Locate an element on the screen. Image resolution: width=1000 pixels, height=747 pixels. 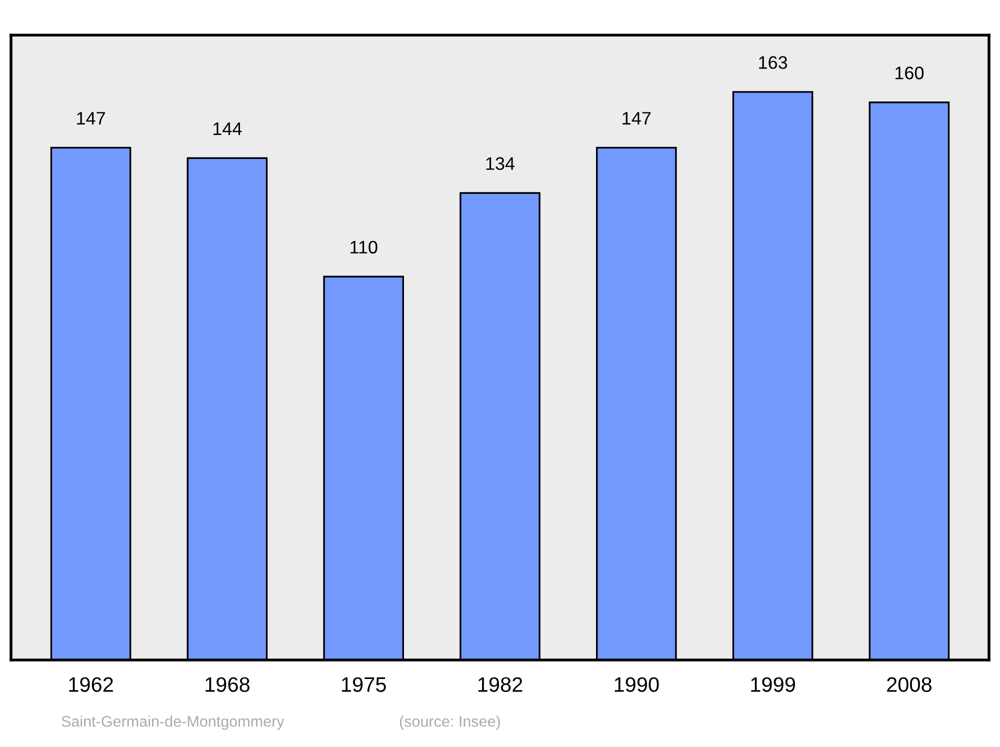
x-tick-label: 1975 is located at coordinates (364, 684).